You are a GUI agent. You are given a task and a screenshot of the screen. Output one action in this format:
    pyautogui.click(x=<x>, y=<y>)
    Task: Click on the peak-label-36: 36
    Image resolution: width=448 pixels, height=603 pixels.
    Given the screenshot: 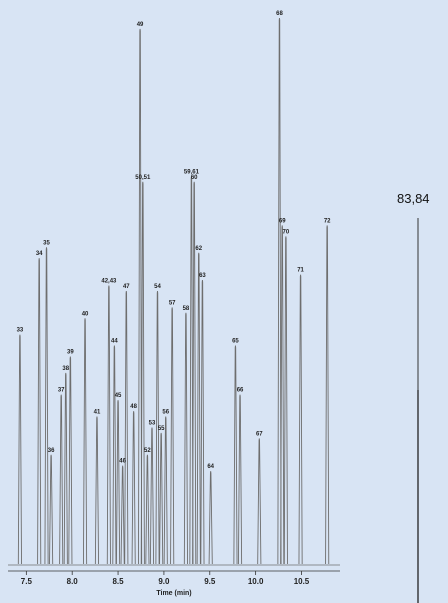 What is the action you would take?
    pyautogui.click(x=51, y=451)
    